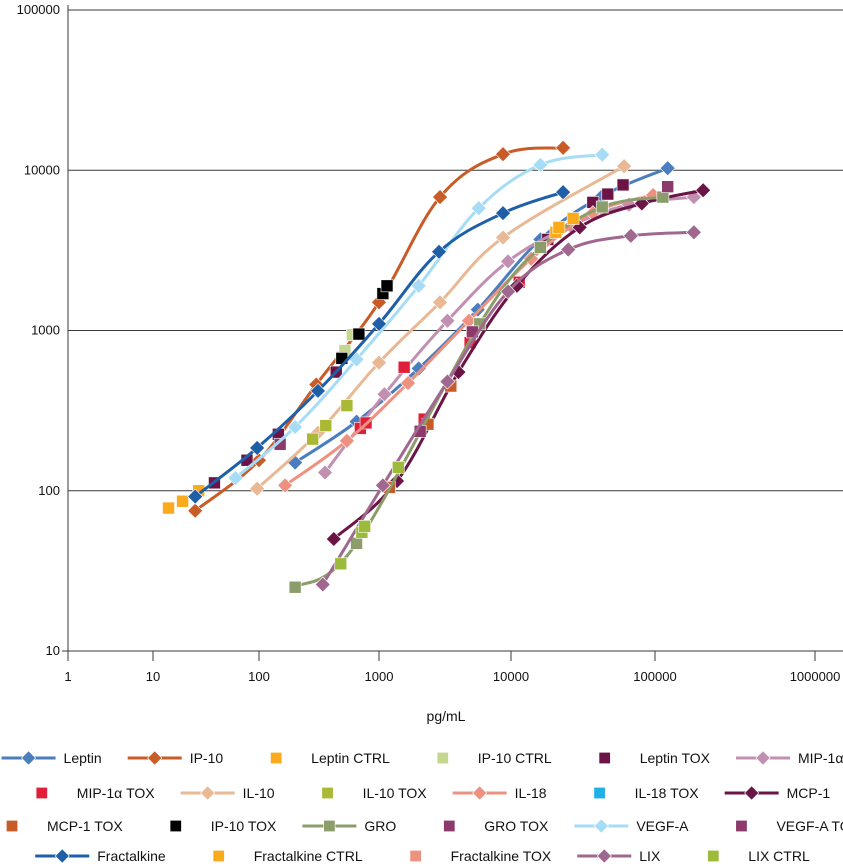  Describe the element at coordinates (45, 330) in the screenshot. I see `y-tick-label: 1000` at that location.